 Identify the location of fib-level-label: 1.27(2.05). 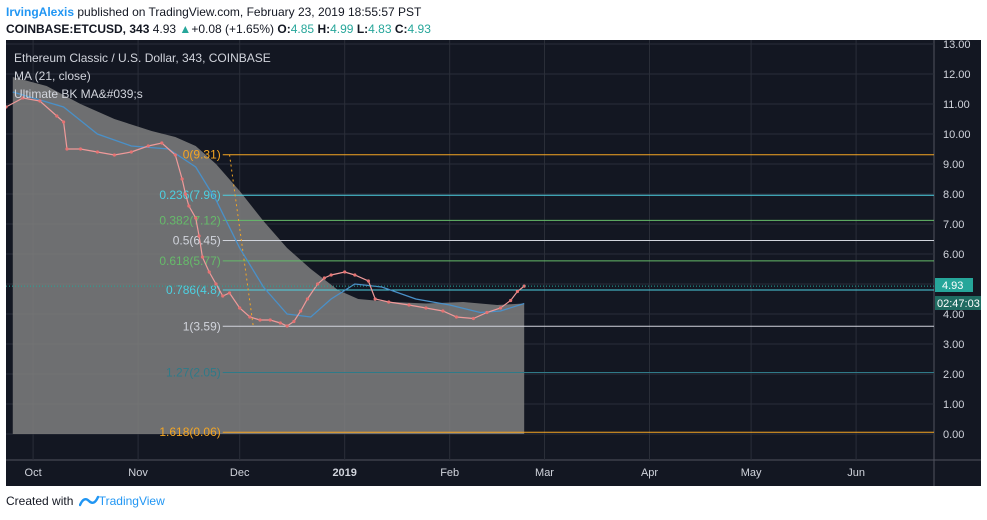
(193, 373).